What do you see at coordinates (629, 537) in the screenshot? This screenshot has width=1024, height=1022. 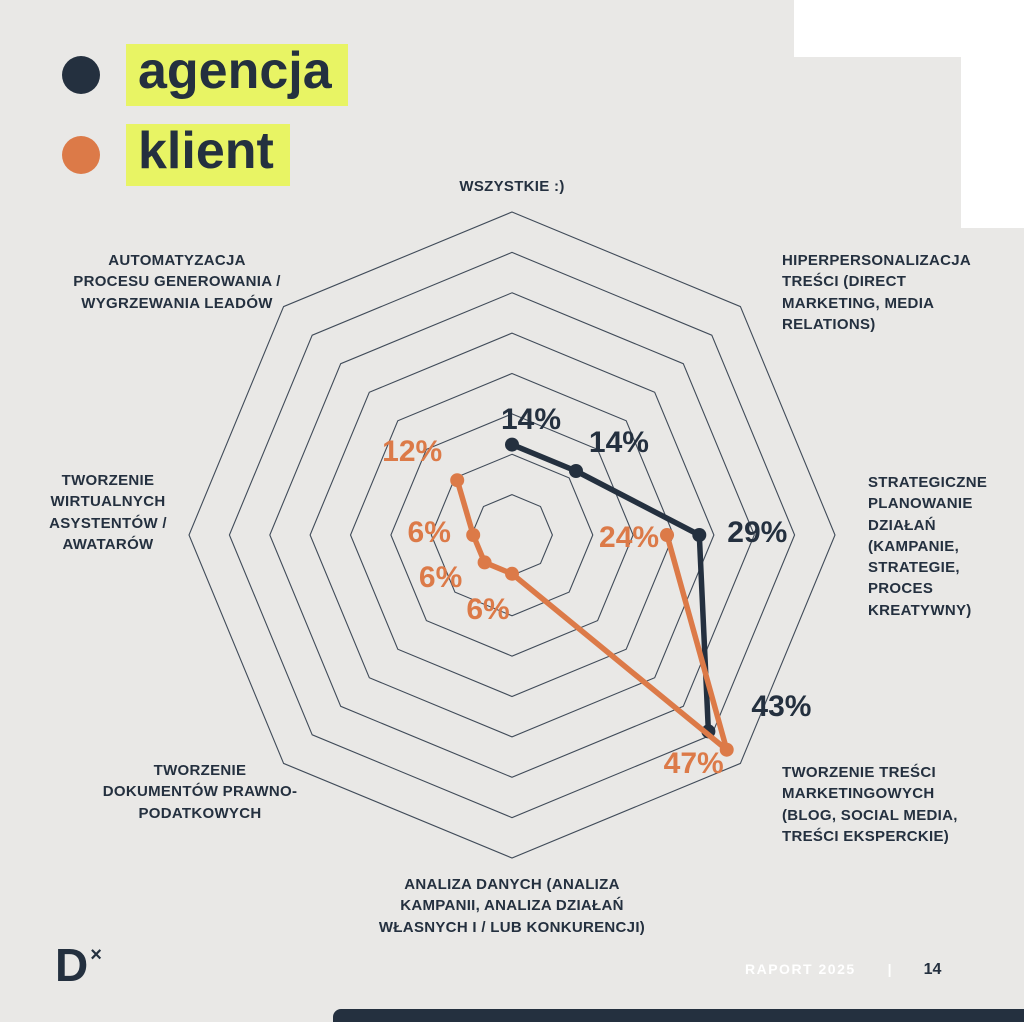 I see `value-label-klient-axis-2: 24%` at bounding box center [629, 537].